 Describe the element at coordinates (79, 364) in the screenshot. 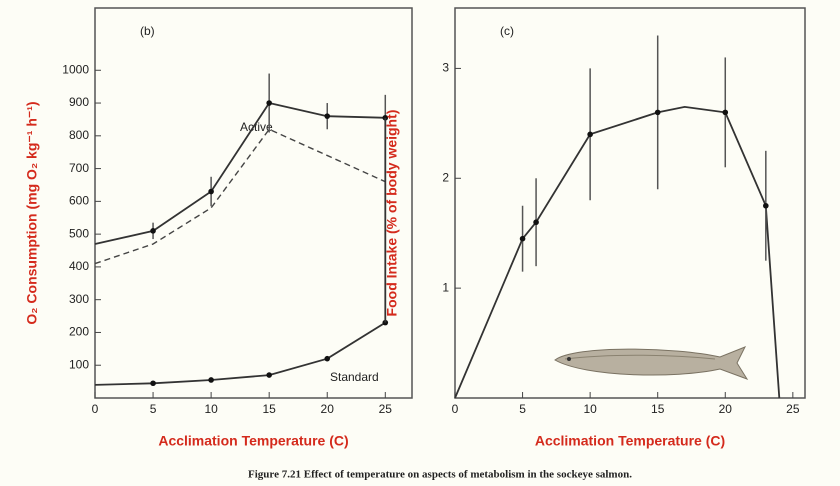

I see `y-tick-label: 100` at that location.